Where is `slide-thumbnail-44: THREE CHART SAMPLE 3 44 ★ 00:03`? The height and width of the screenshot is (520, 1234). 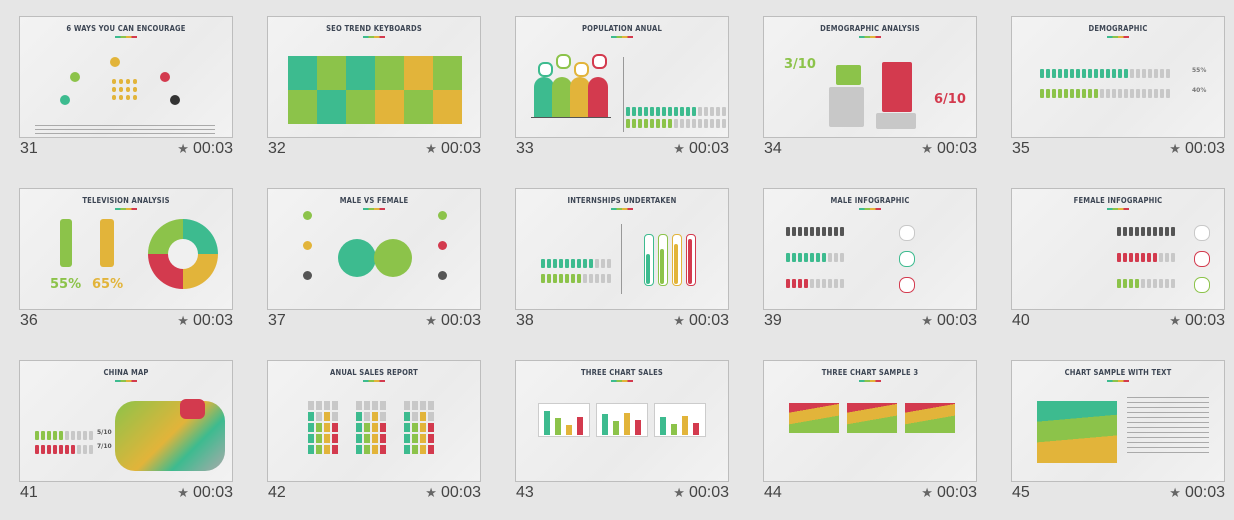 slide-thumbnail-44: THREE CHART SAMPLE 3 44 ★ 00:03 is located at coordinates (870, 440).